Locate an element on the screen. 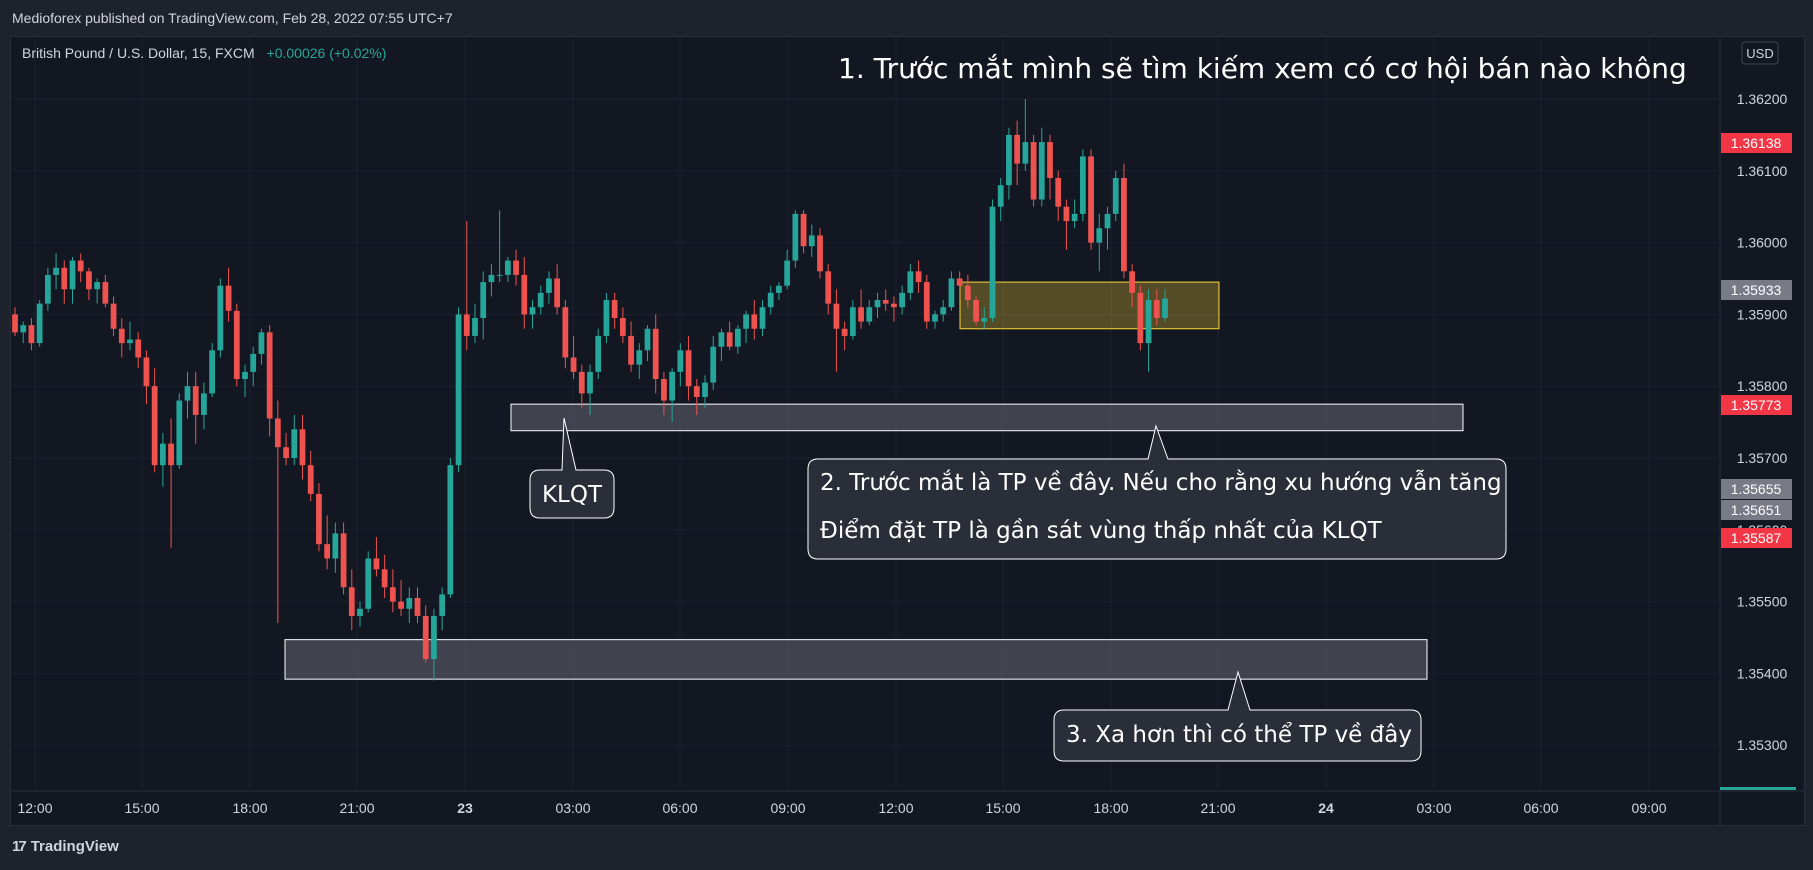 The image size is (1813, 870). price-label-text: 1.36138 is located at coordinates (1756, 143).